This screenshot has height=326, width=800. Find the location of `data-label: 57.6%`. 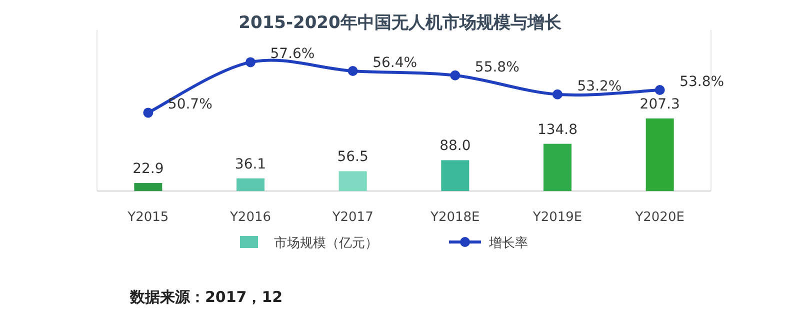

data-label: 57.6% is located at coordinates (292, 54).